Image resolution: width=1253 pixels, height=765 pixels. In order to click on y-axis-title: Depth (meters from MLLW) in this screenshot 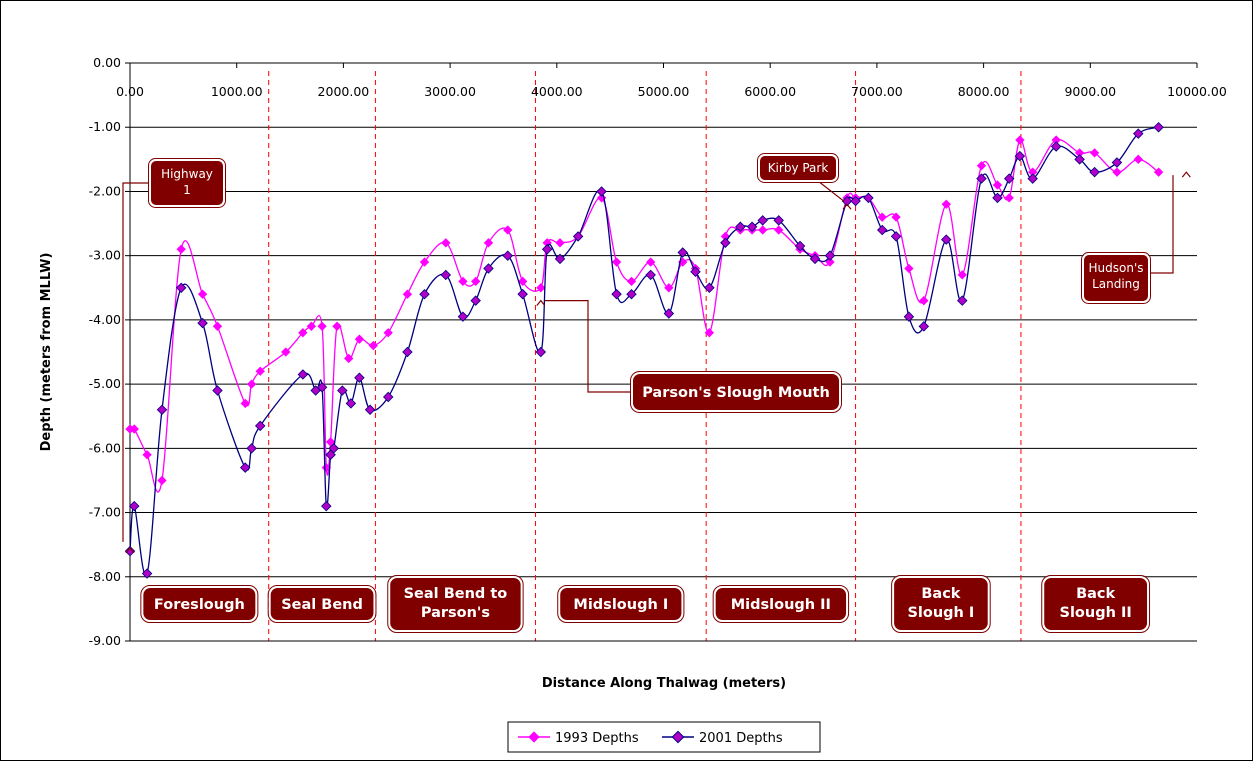, I will do `click(46, 352)`.